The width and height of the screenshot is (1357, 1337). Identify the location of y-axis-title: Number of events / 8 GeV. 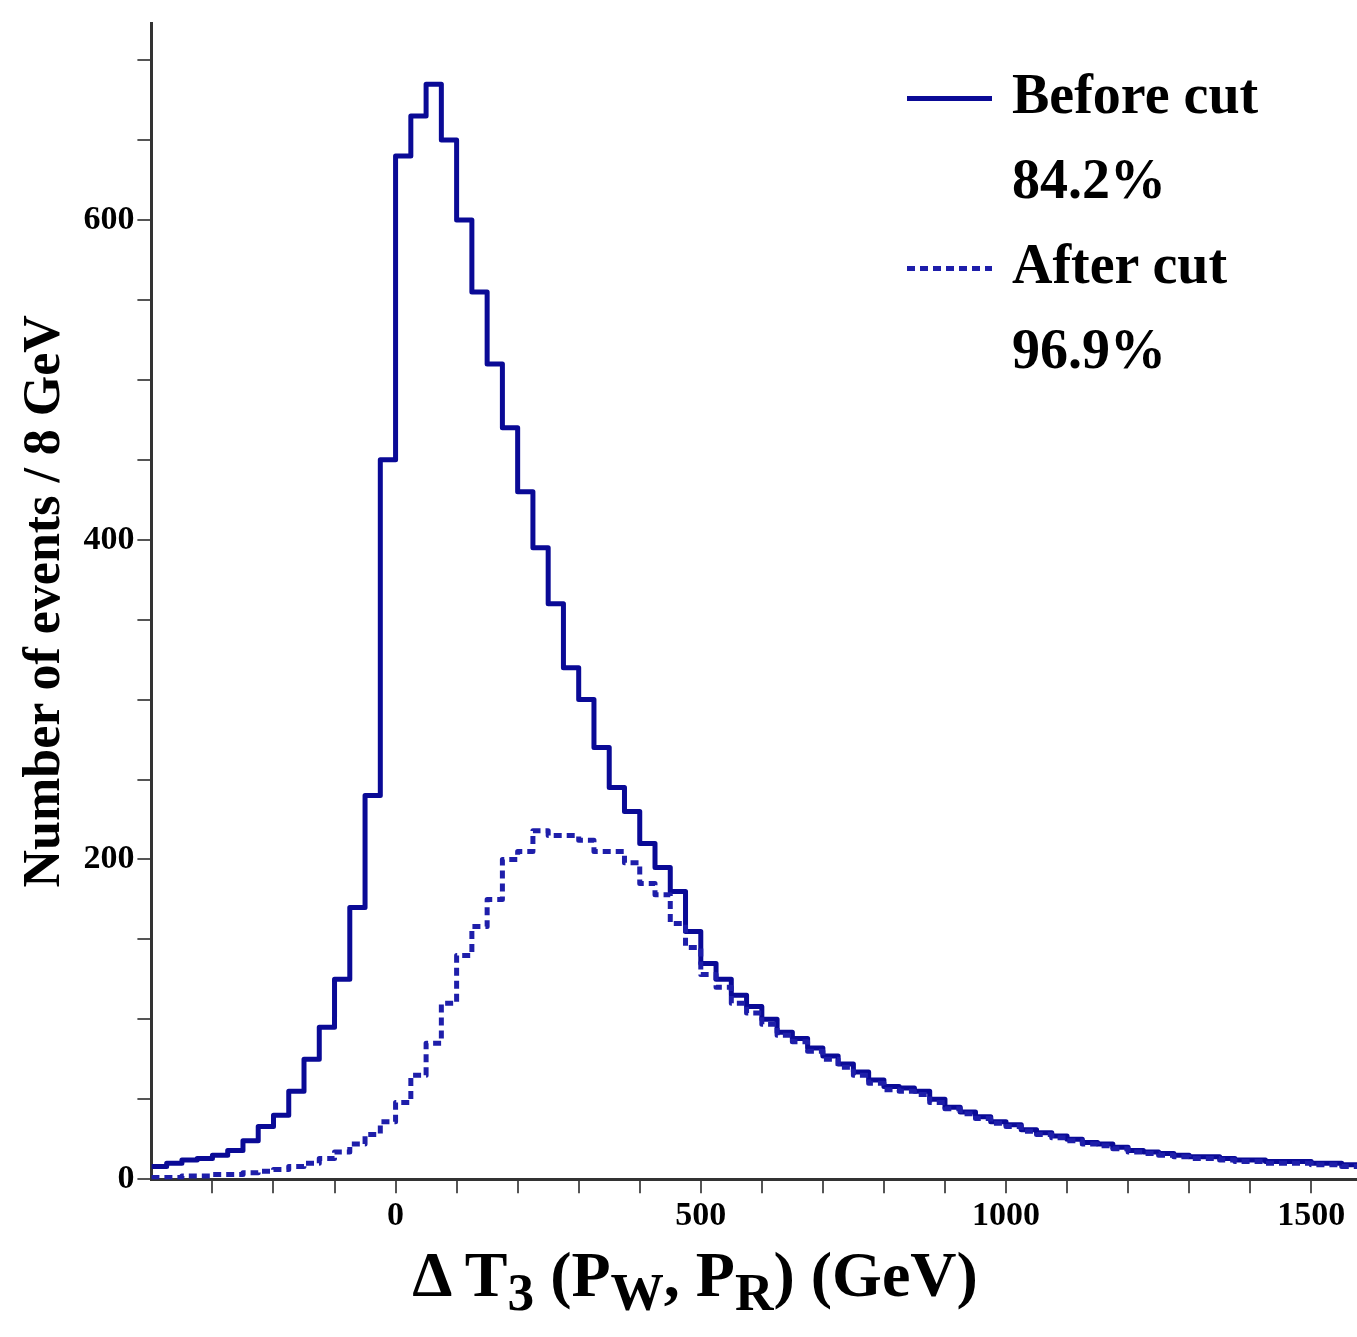
(41, 601).